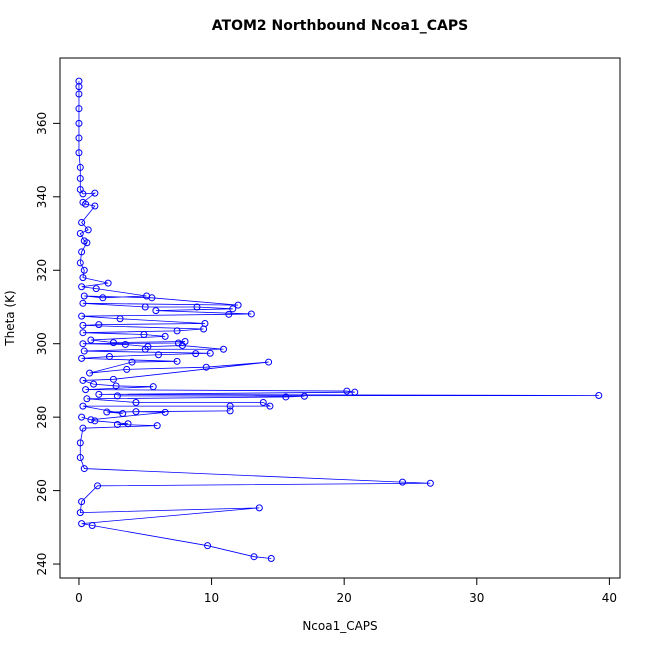  What do you see at coordinates (42, 196) in the screenshot?
I see `y-tick-label: 340` at bounding box center [42, 196].